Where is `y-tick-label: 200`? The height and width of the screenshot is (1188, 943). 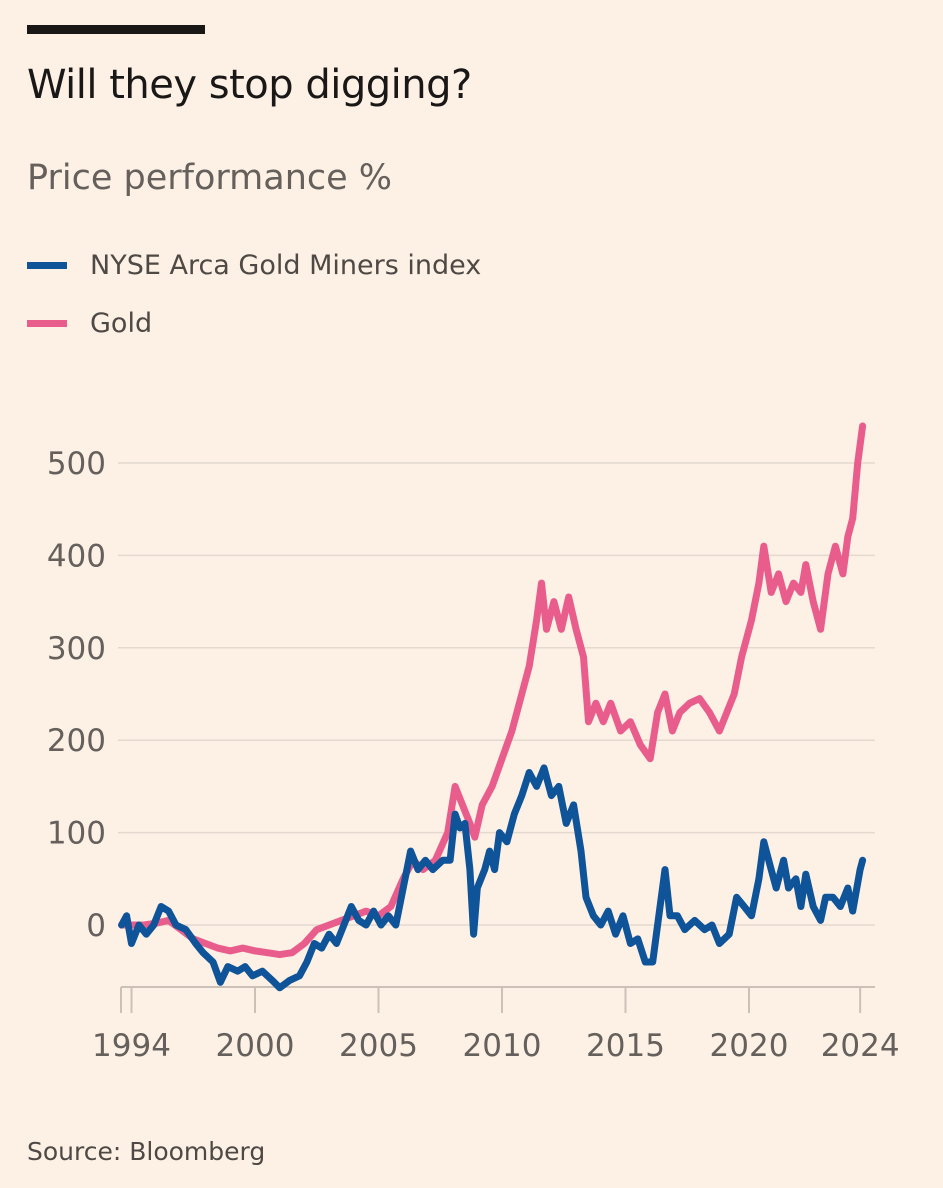
y-tick-label: 200 is located at coordinates (76, 741).